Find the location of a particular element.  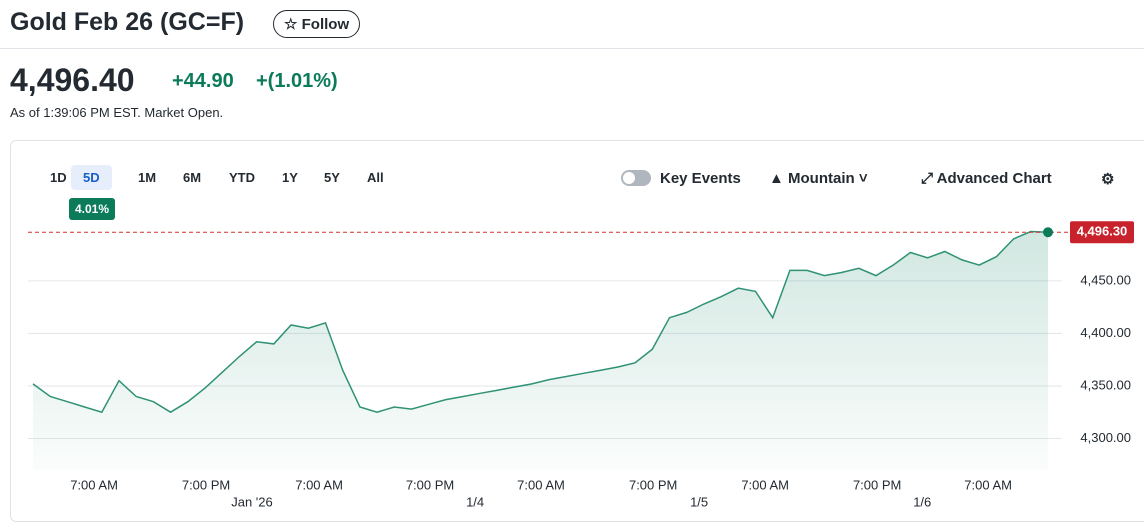

advanced-label: Advanced Chart is located at coordinates (994, 178).